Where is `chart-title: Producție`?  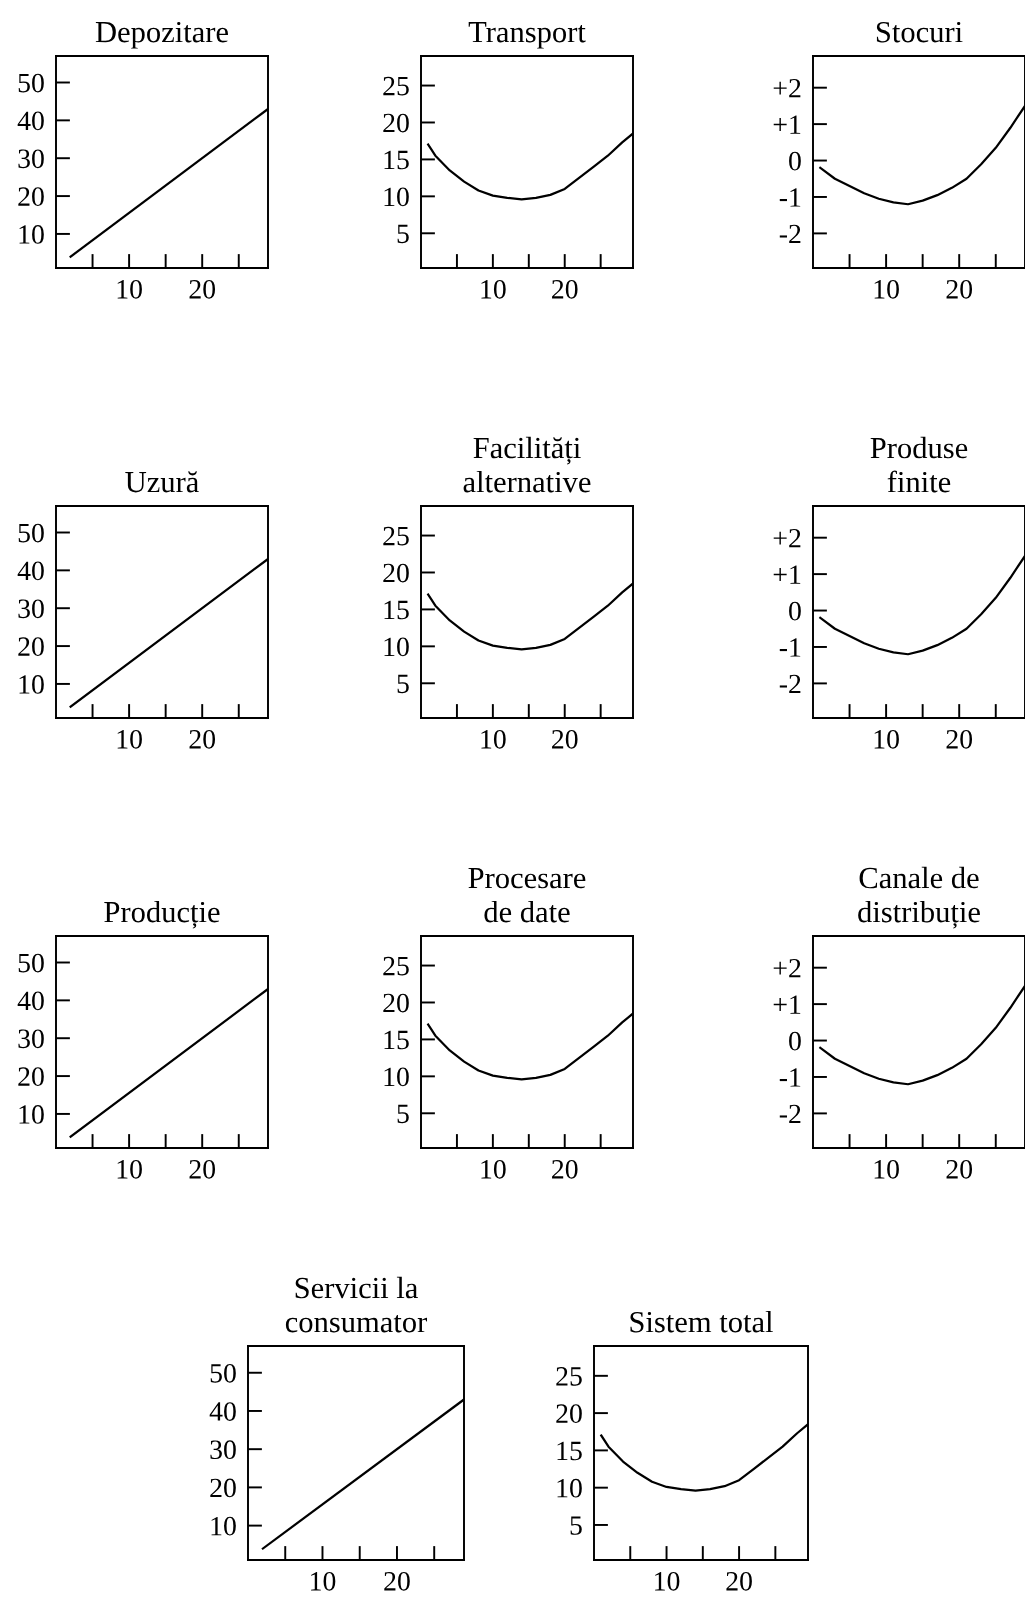
chart-title: Producție is located at coordinates (162, 914).